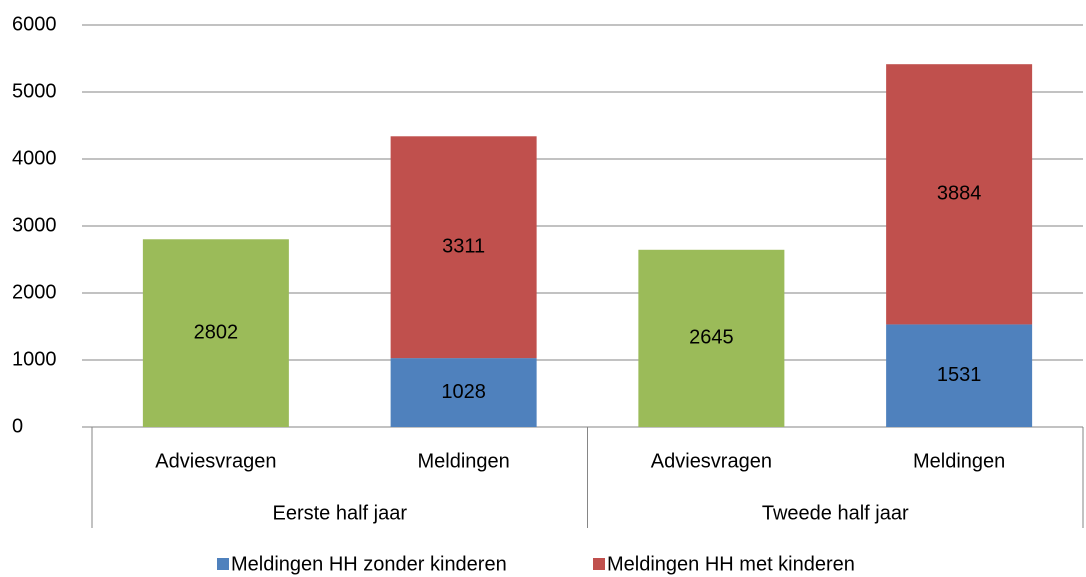 The width and height of the screenshot is (1086, 577). I want to click on y-tick-label: 6000, so click(34, 24).